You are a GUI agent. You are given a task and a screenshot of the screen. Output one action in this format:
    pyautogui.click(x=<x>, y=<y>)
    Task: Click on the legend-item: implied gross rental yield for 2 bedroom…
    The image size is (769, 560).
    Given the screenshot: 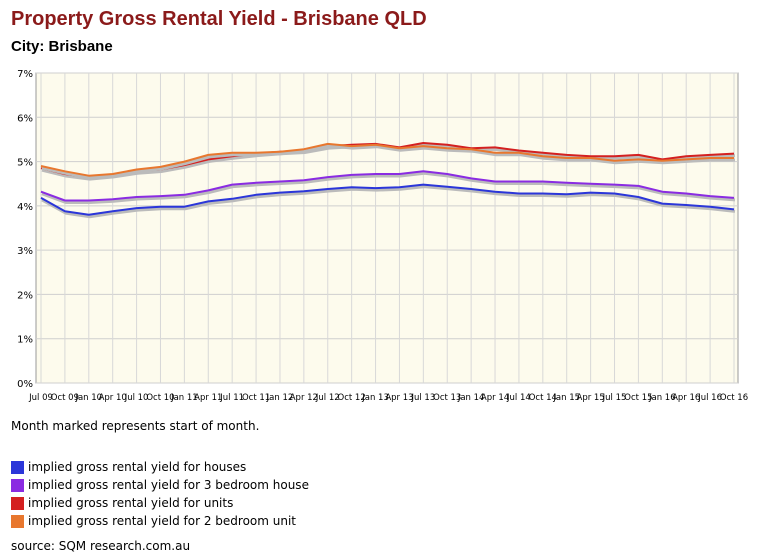 What is the action you would take?
    pyautogui.click(x=160, y=521)
    